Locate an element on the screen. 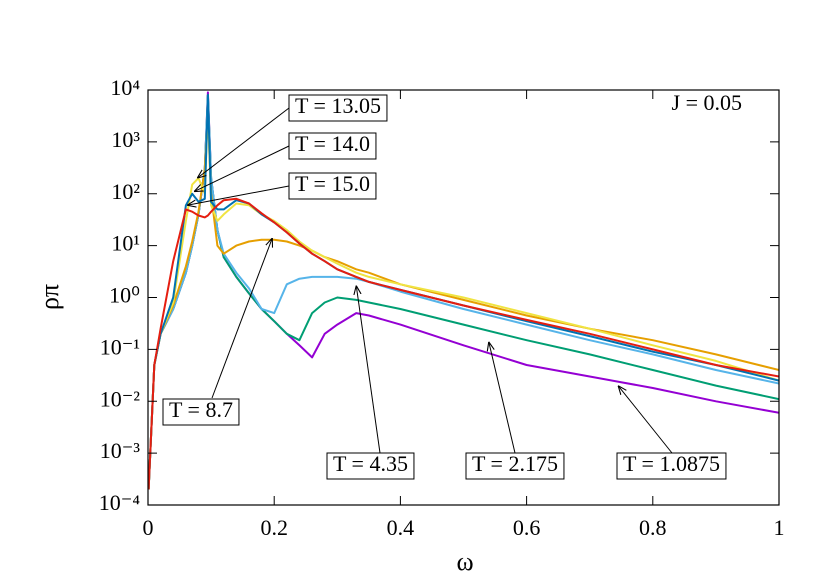 The image size is (830, 581). y-tick-label: 10⁴ is located at coordinates (125, 87).